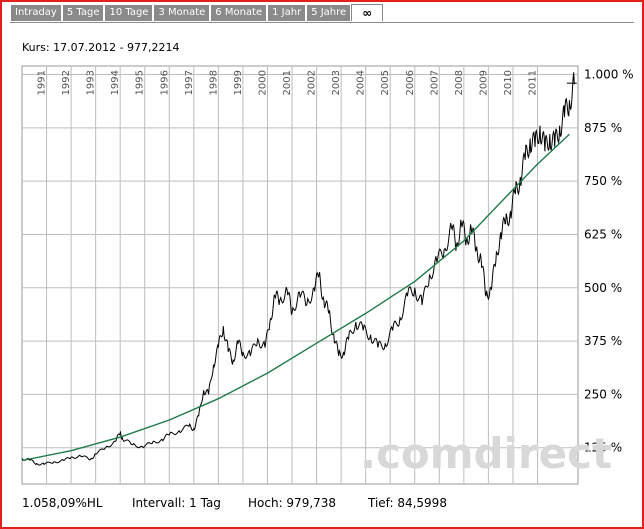 The height and width of the screenshot is (529, 644). Describe the element at coordinates (262, 82) in the screenshot. I see `x-tick-label: 2000` at that location.